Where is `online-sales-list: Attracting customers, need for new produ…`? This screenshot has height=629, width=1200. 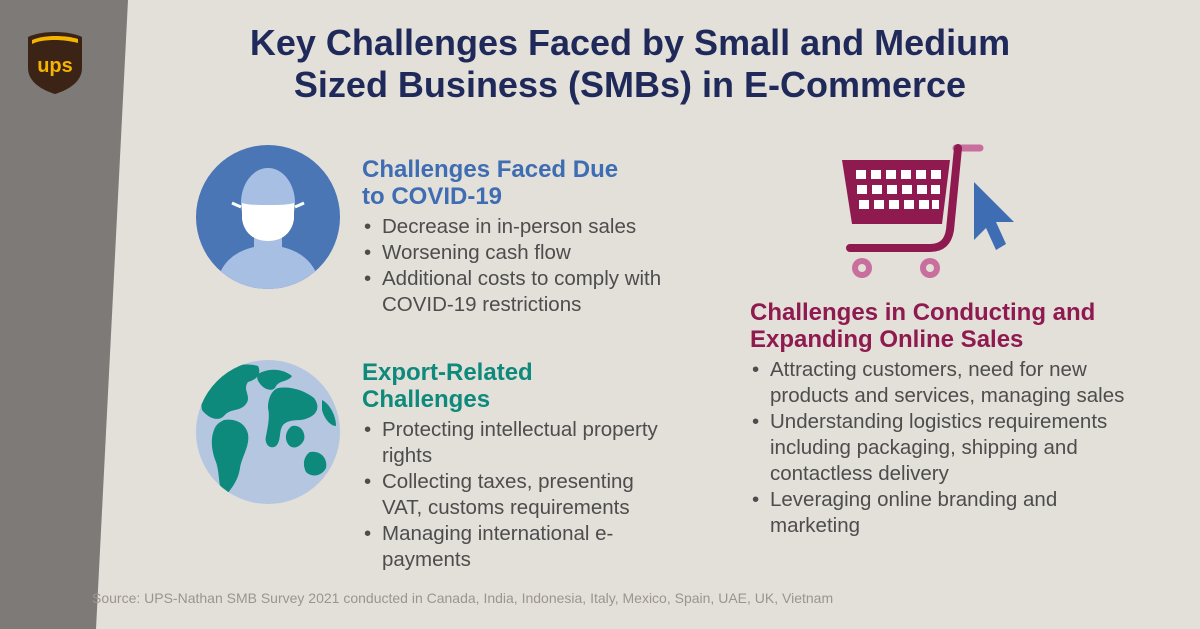
online-sales-list: Attracting customers, need for new produ… is located at coordinates (950, 448).